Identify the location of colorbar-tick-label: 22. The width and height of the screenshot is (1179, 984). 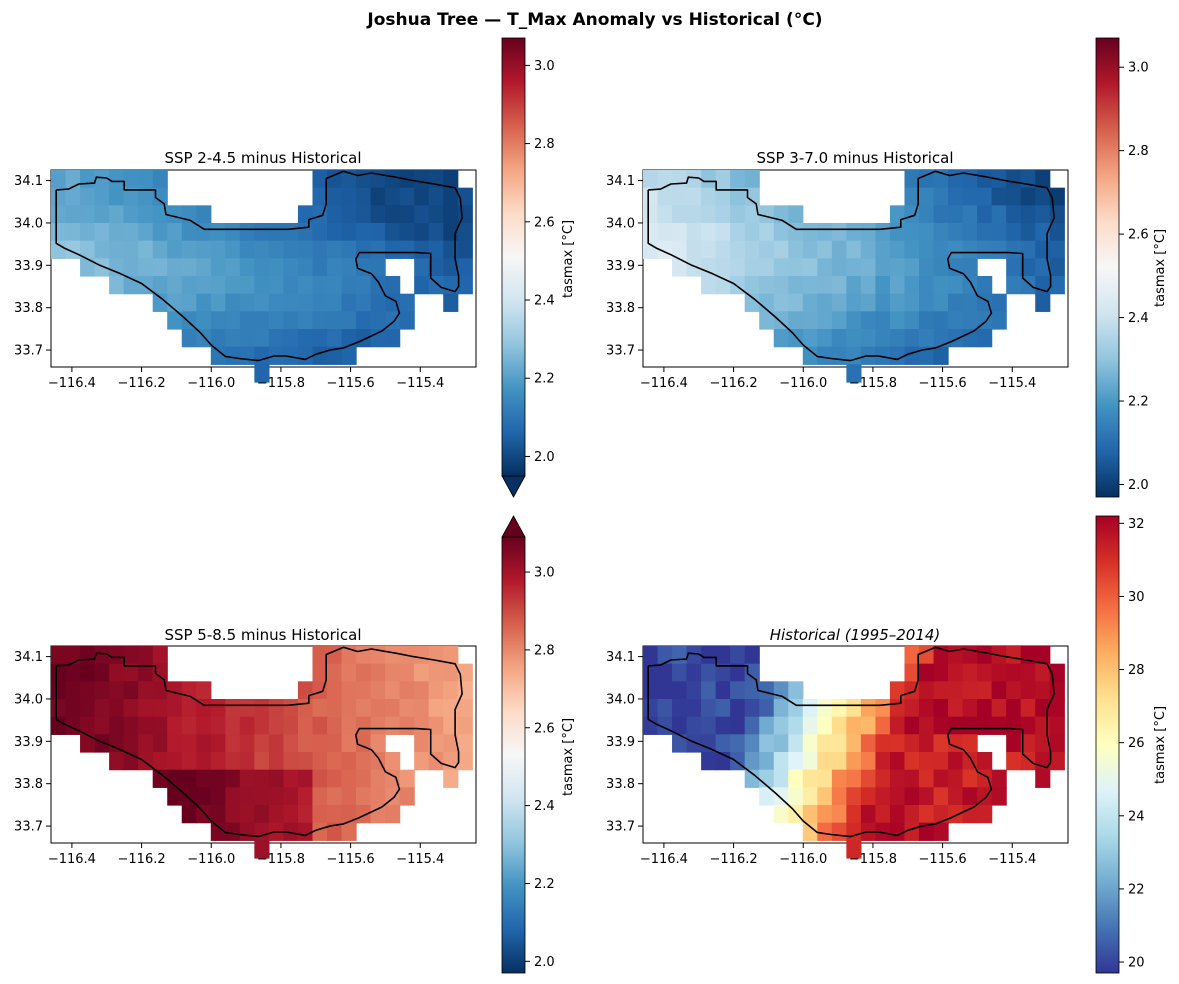
(1136, 889).